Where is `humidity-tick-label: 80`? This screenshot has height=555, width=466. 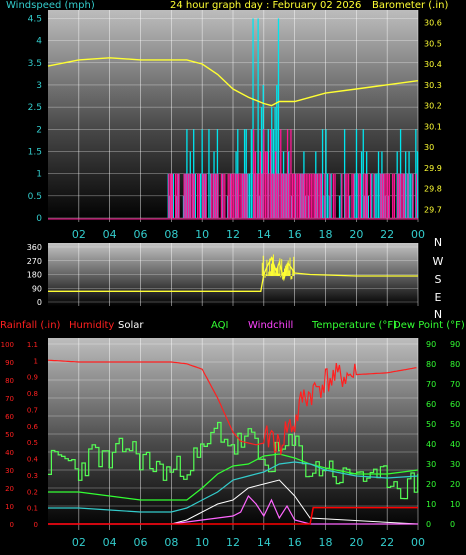 humidity-tick-label: 80 is located at coordinates (9, 381).